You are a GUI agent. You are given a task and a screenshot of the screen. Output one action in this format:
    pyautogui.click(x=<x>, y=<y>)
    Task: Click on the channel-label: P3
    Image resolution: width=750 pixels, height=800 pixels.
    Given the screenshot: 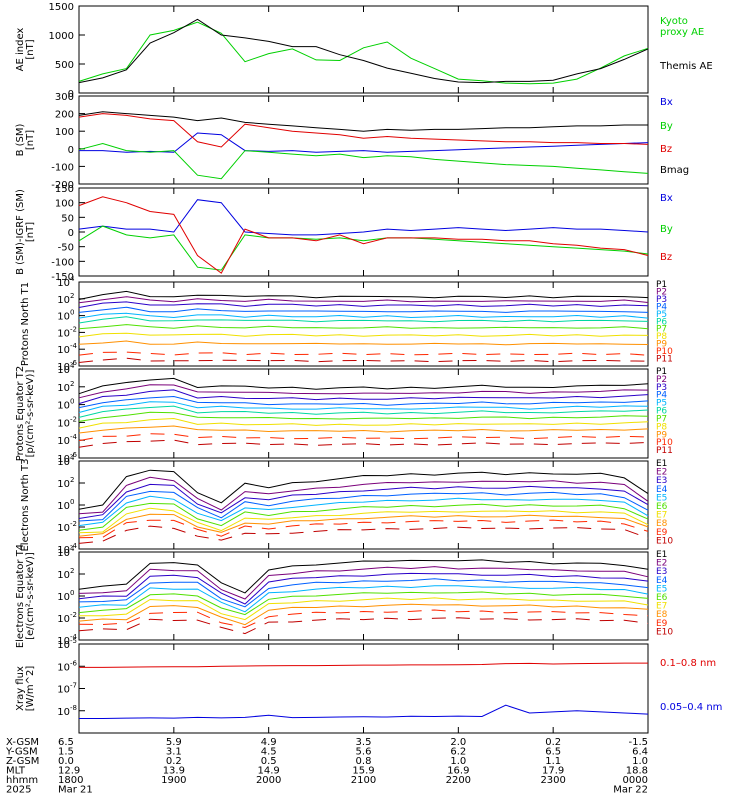 What is the action you would take?
    pyautogui.click(x=661, y=300)
    